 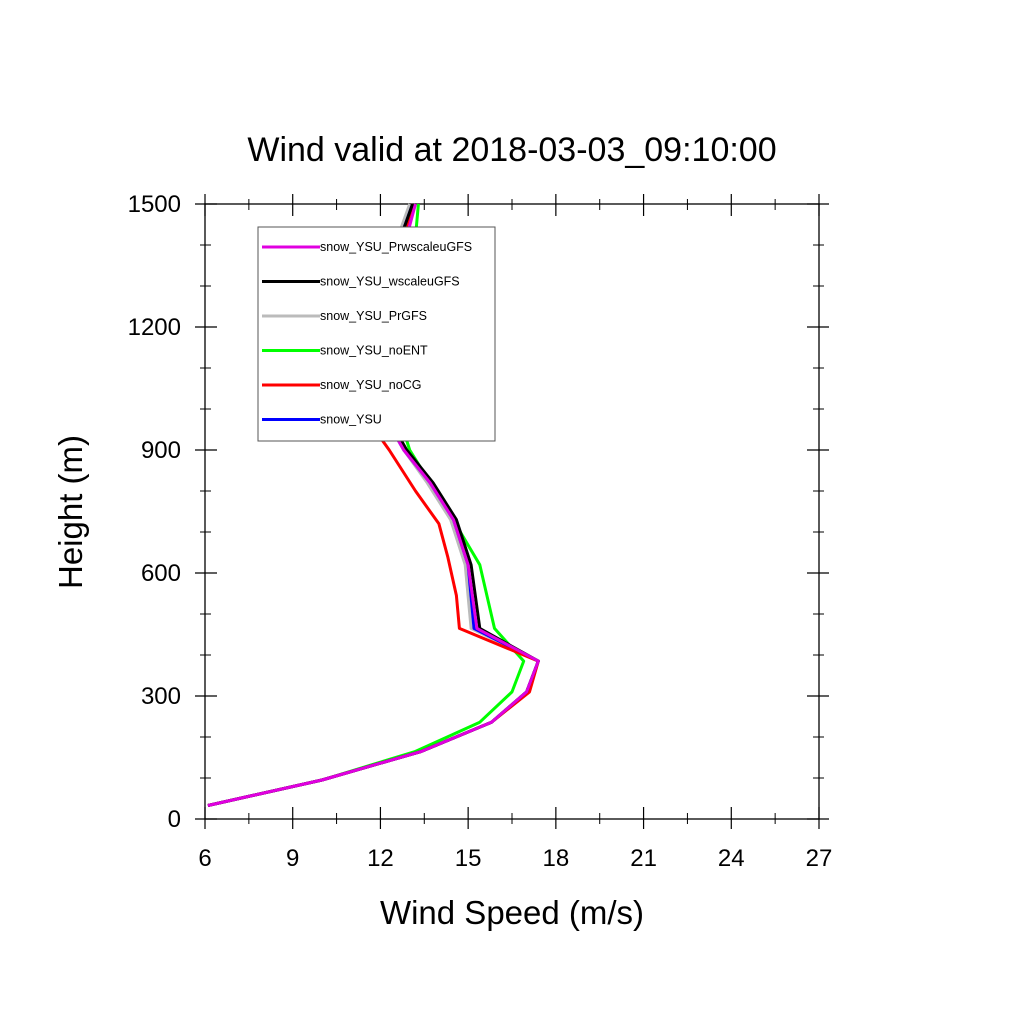 What do you see at coordinates (373, 316) in the screenshot?
I see `legend-label: snow_YSU_PrGFS` at bounding box center [373, 316].